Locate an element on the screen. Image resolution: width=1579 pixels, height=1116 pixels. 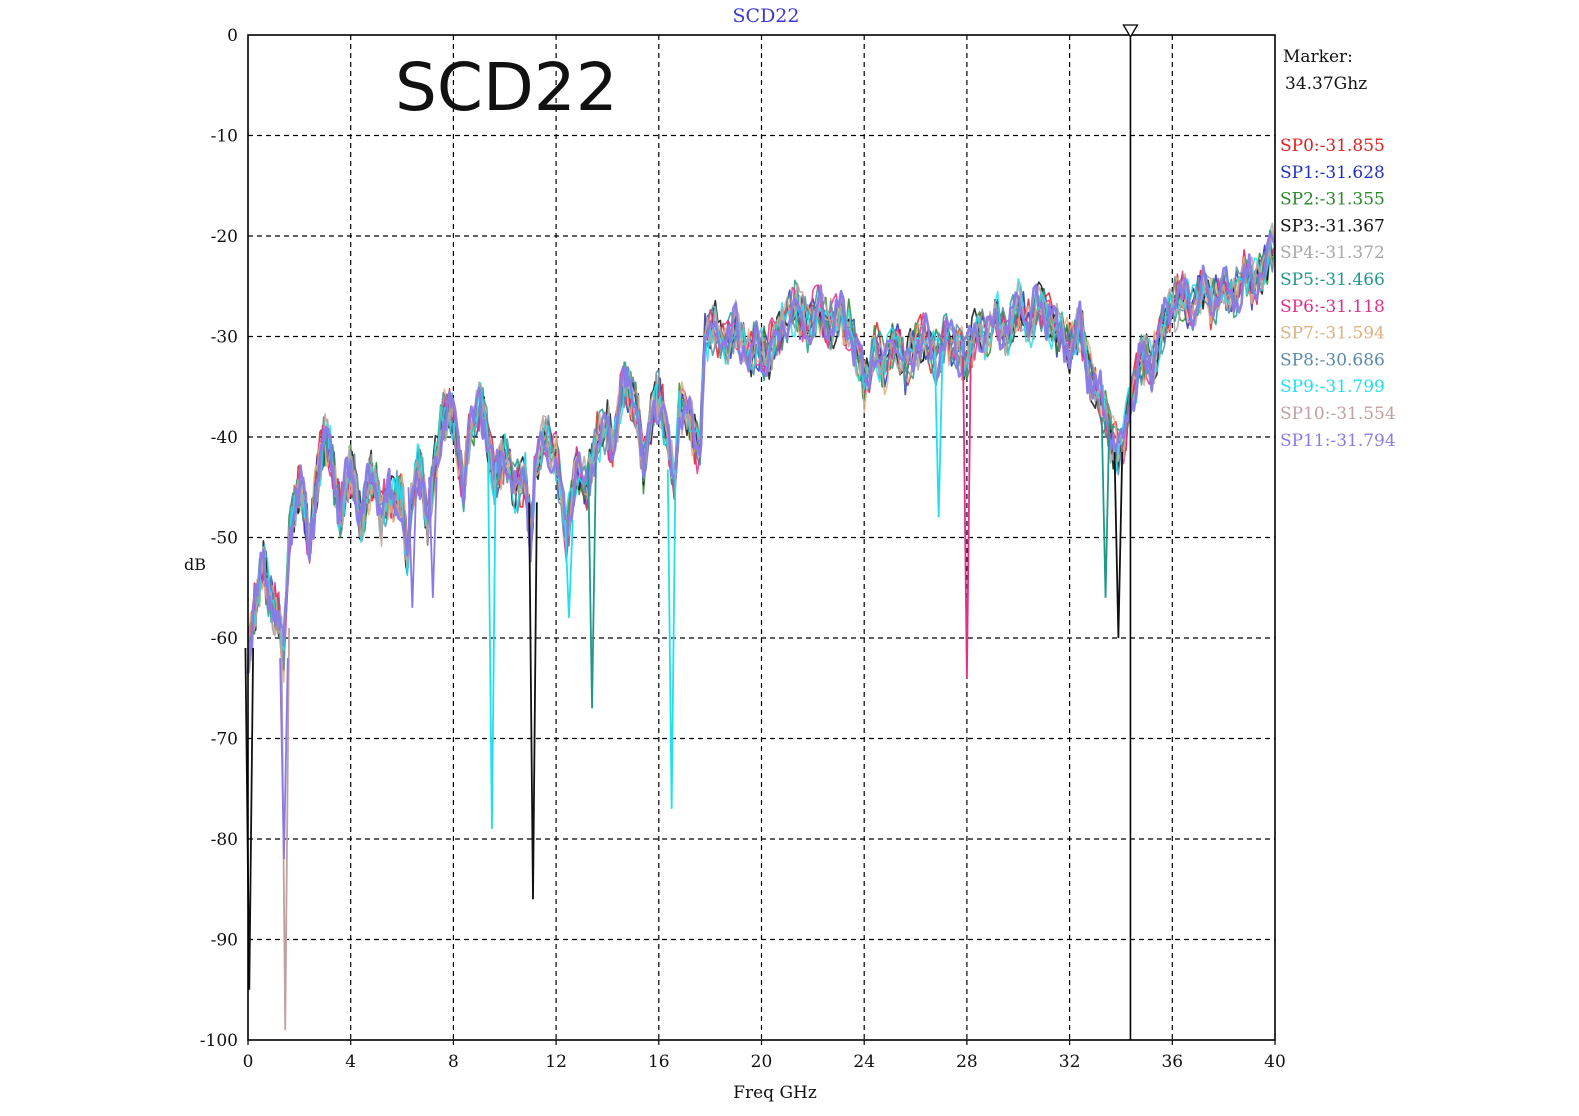
legend-item-sp3: SP3:-31.367 is located at coordinates (1332, 226).